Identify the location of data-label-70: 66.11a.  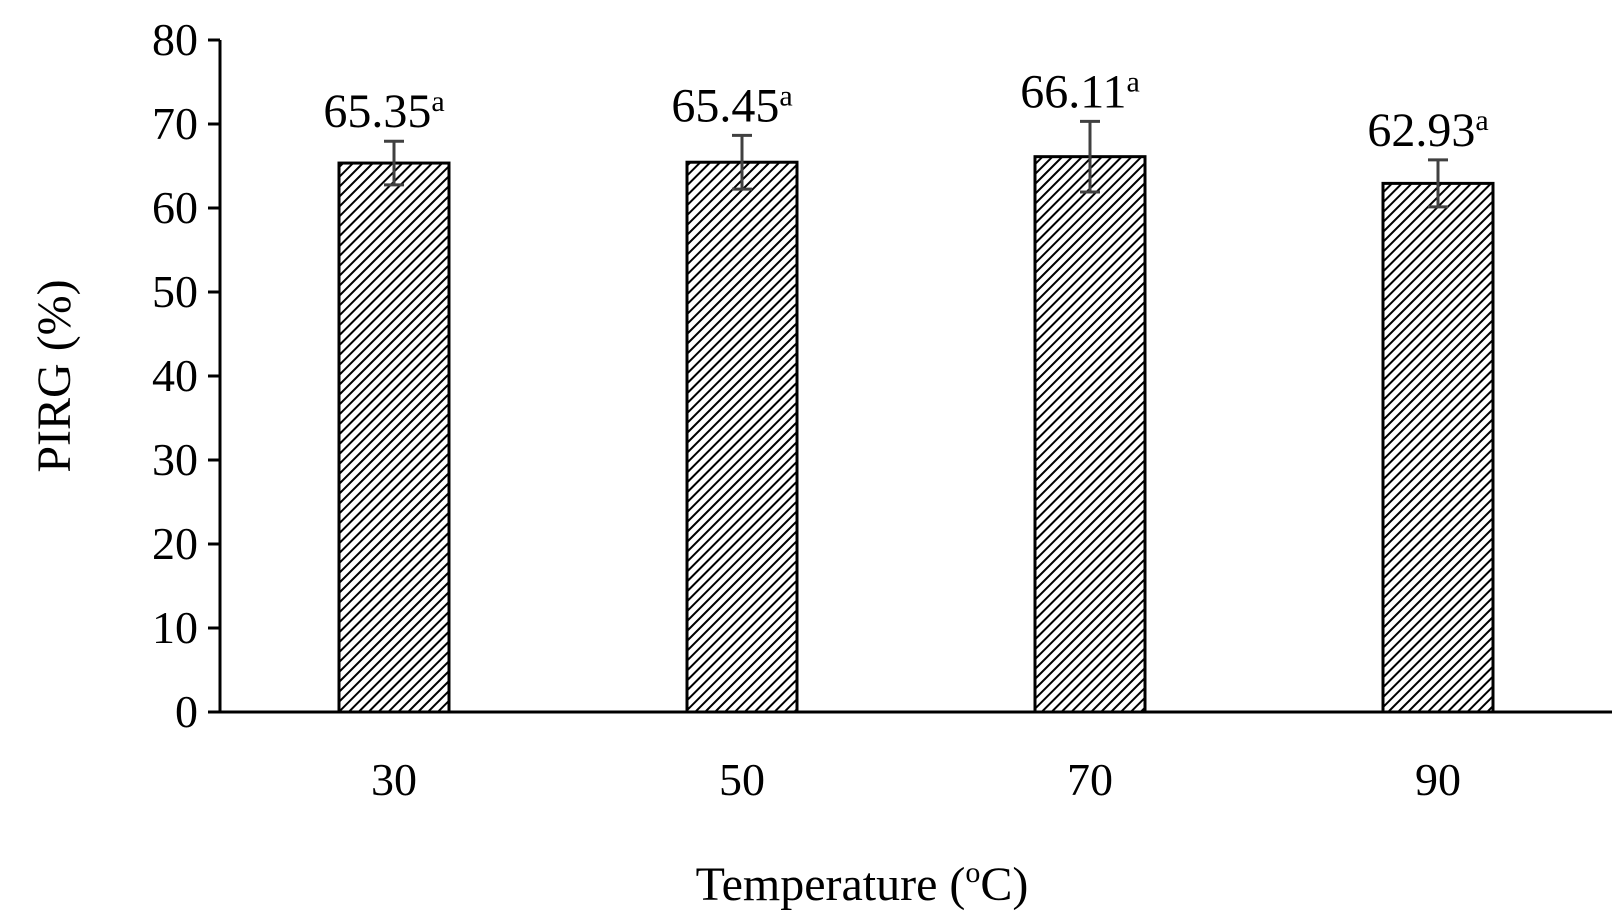
(1080, 91).